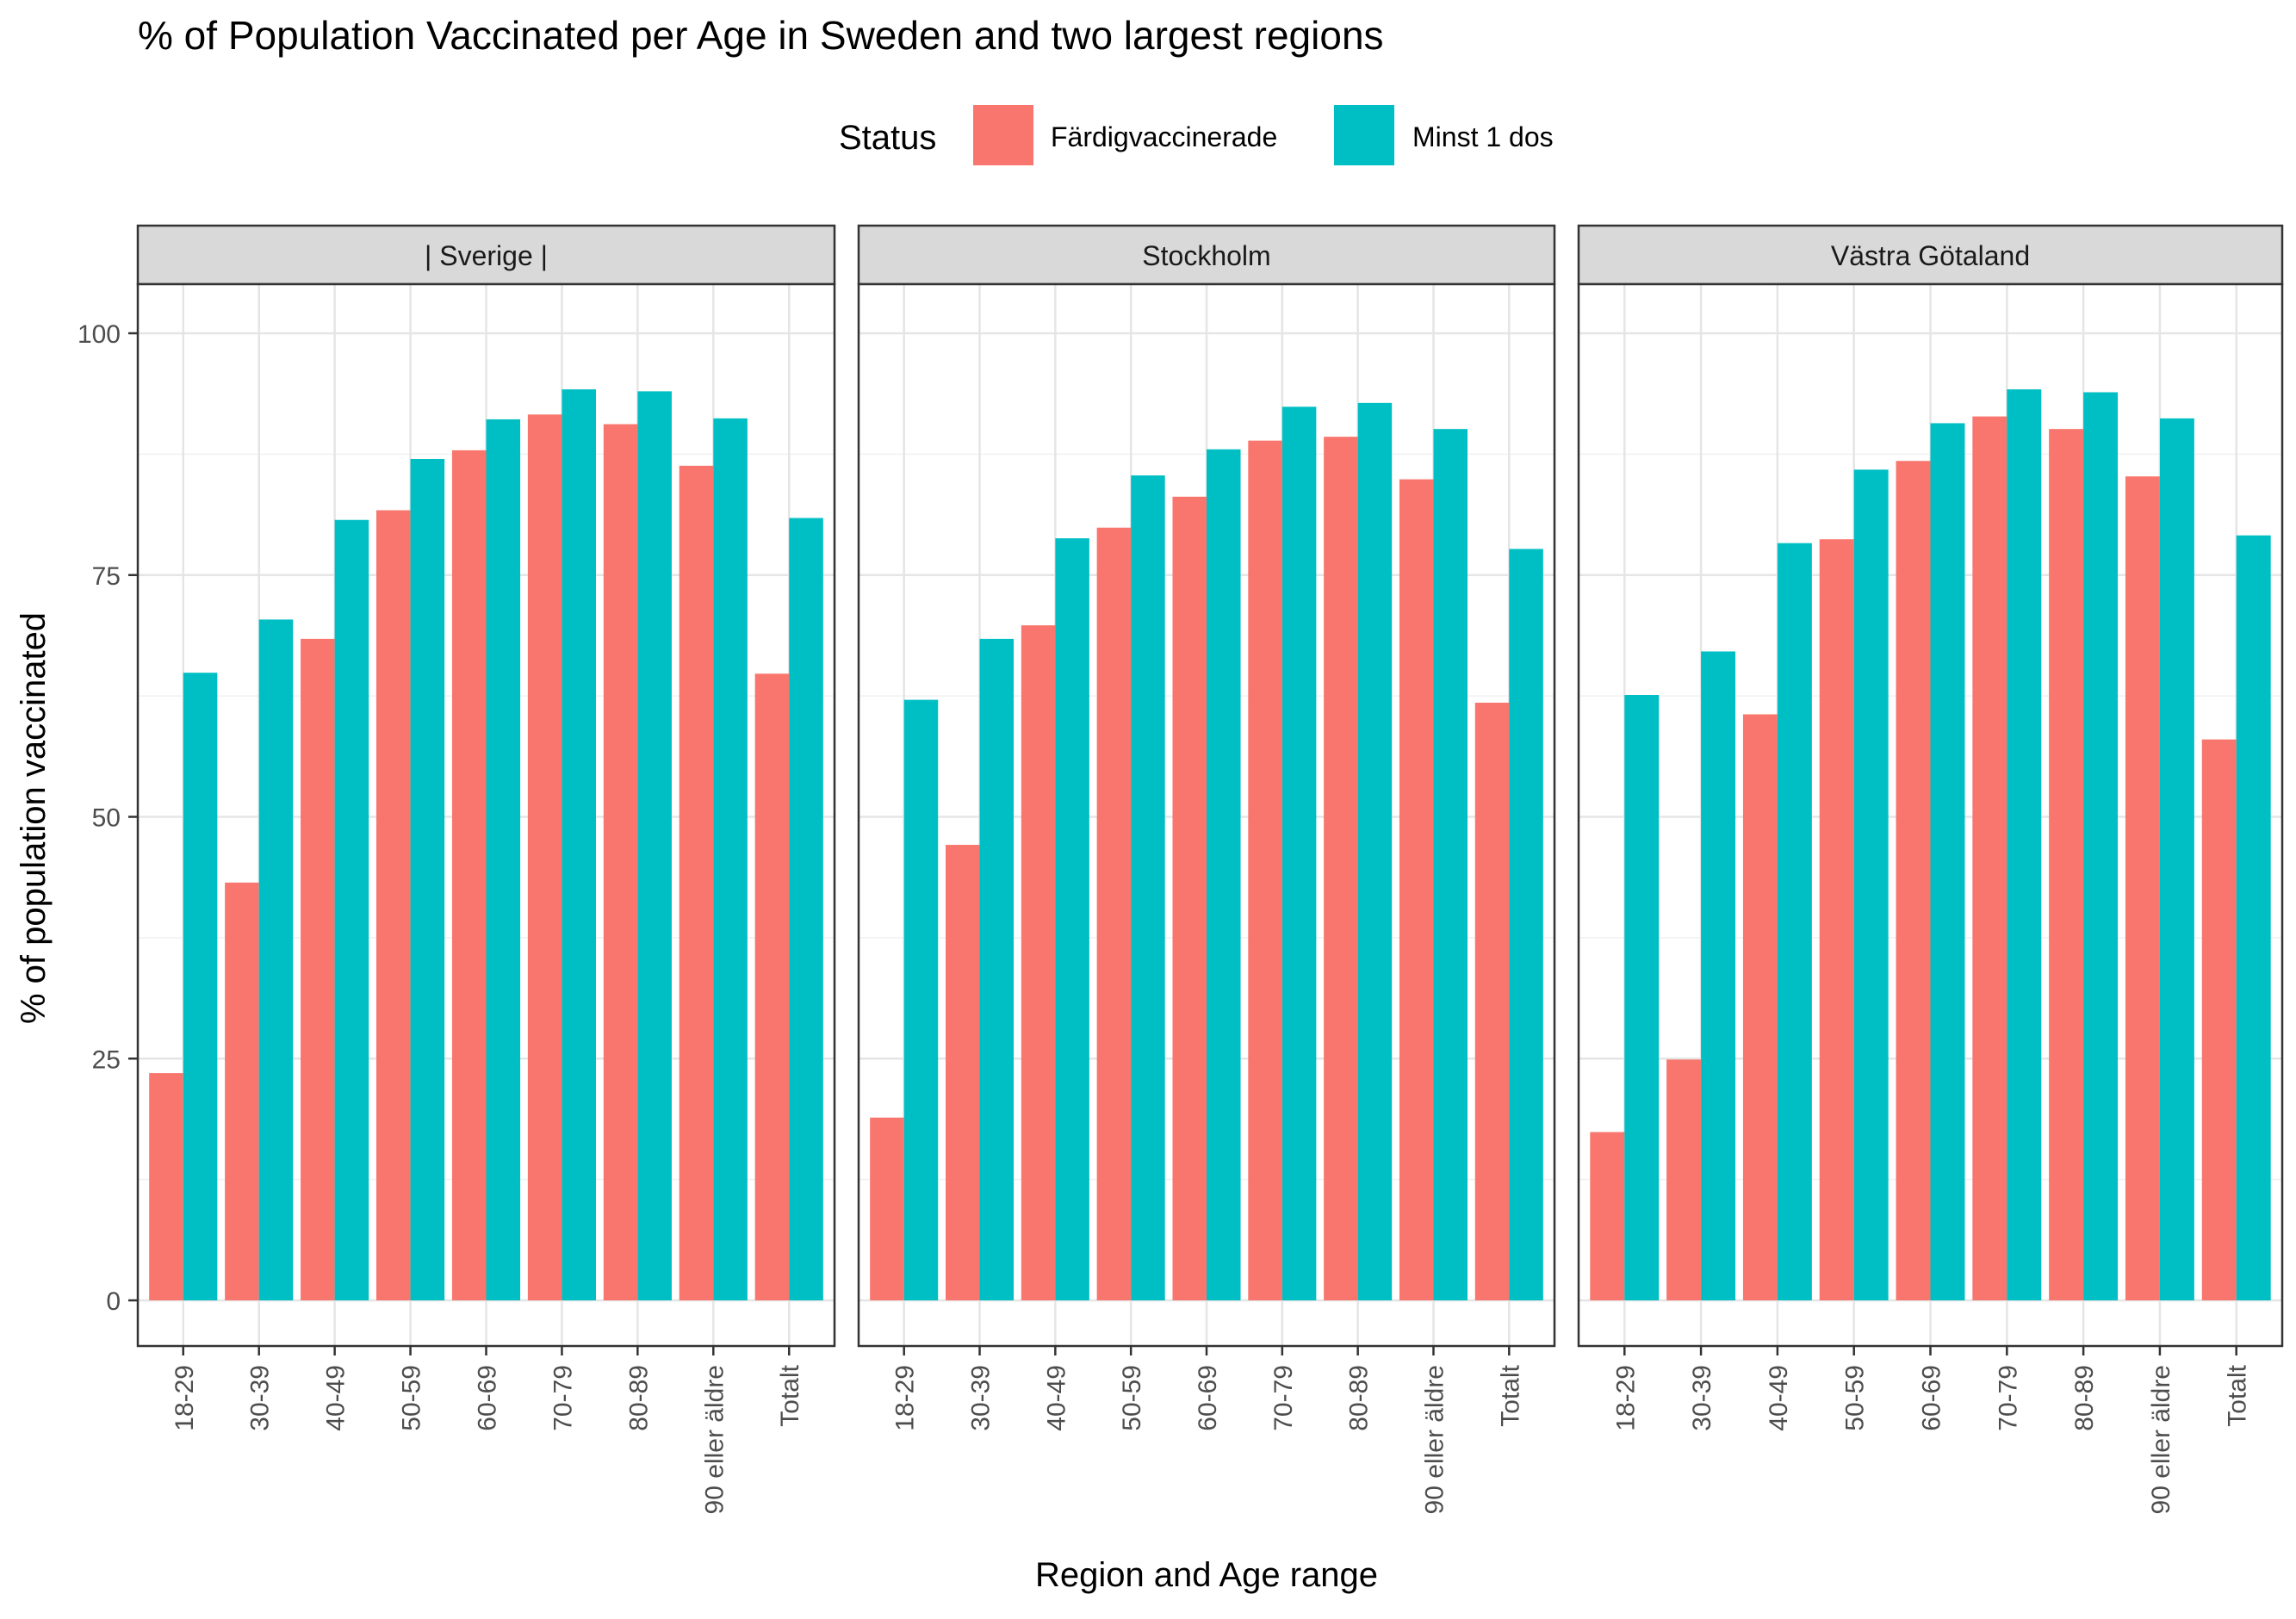  I want to click on legend: Status Färdigvaccinerade Minst 1 dos, so click(1196, 135).